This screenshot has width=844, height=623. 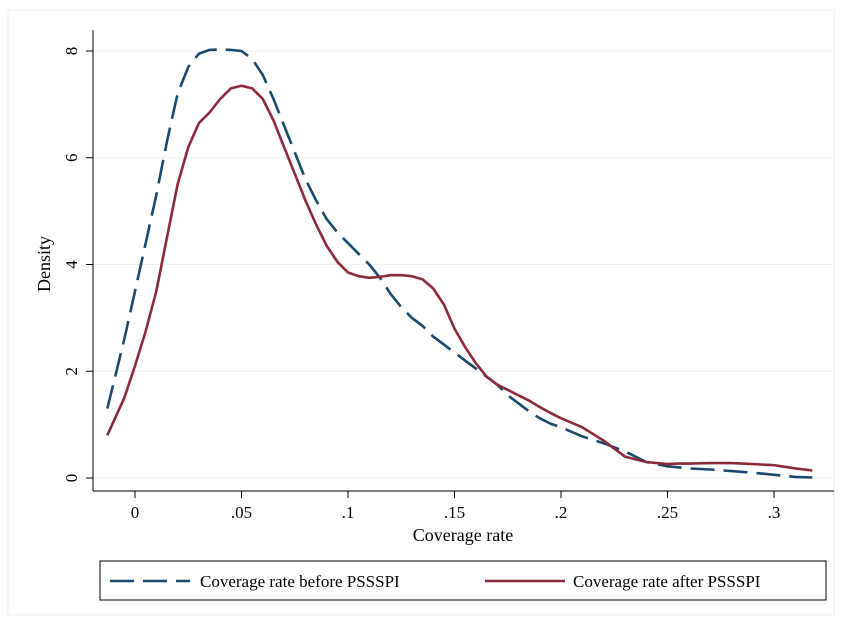 I want to click on x-tick-label-5: .25, so click(x=667, y=512).